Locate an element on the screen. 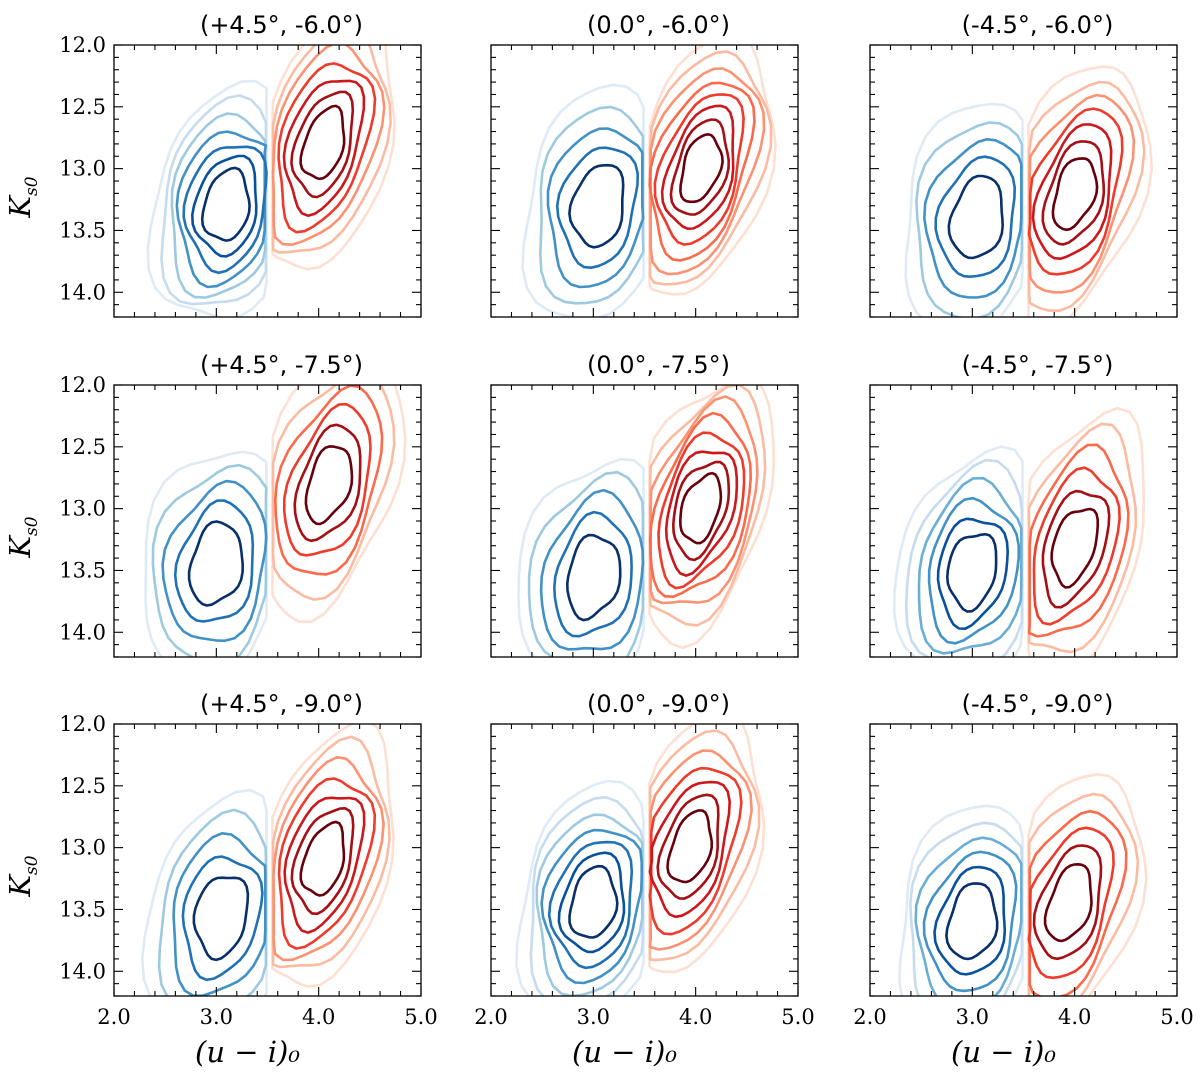  panel-2: (0.0°, -6.0°) is located at coordinates (644, 164).